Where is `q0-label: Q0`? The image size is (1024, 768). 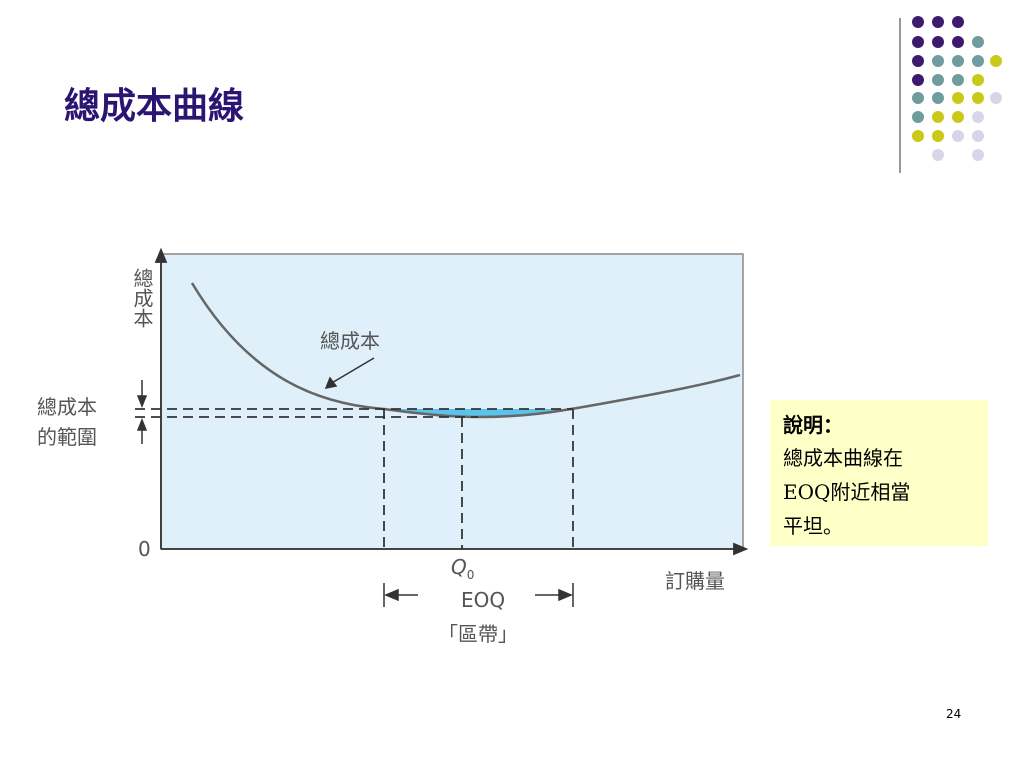
q0-label: Q0 is located at coordinates (462, 568).